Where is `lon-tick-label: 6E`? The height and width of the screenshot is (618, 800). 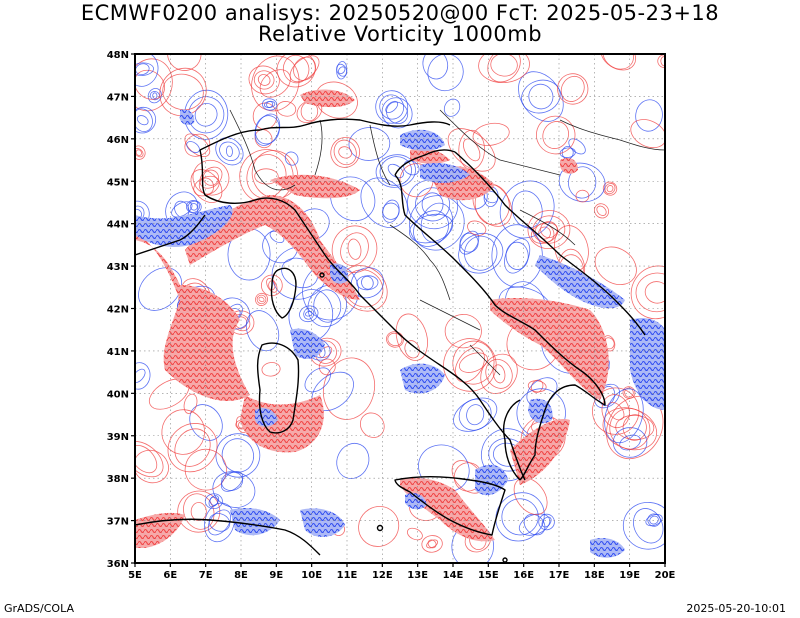
lon-tick-label: 6E is located at coordinates (170, 575).